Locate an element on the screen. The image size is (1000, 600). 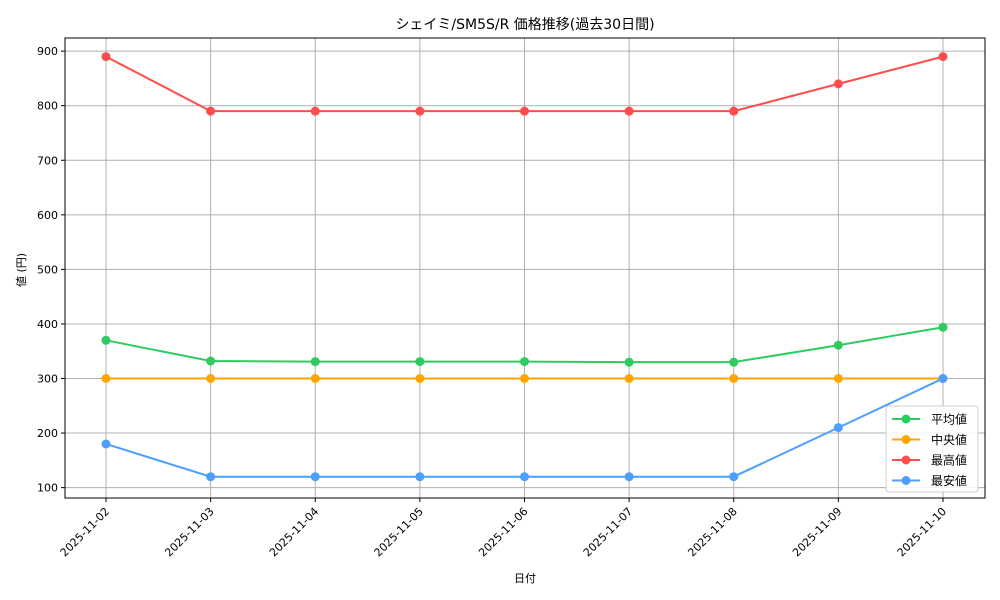
x-tick-label: 2025-11-02 is located at coordinates (85, 532).